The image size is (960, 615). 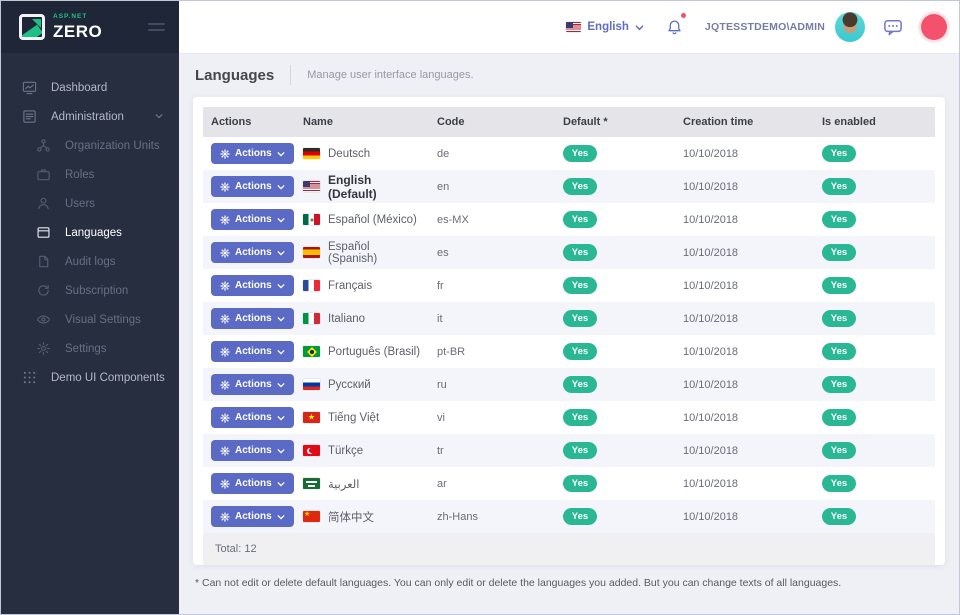 I want to click on mx-flag-icon, so click(x=311, y=219).